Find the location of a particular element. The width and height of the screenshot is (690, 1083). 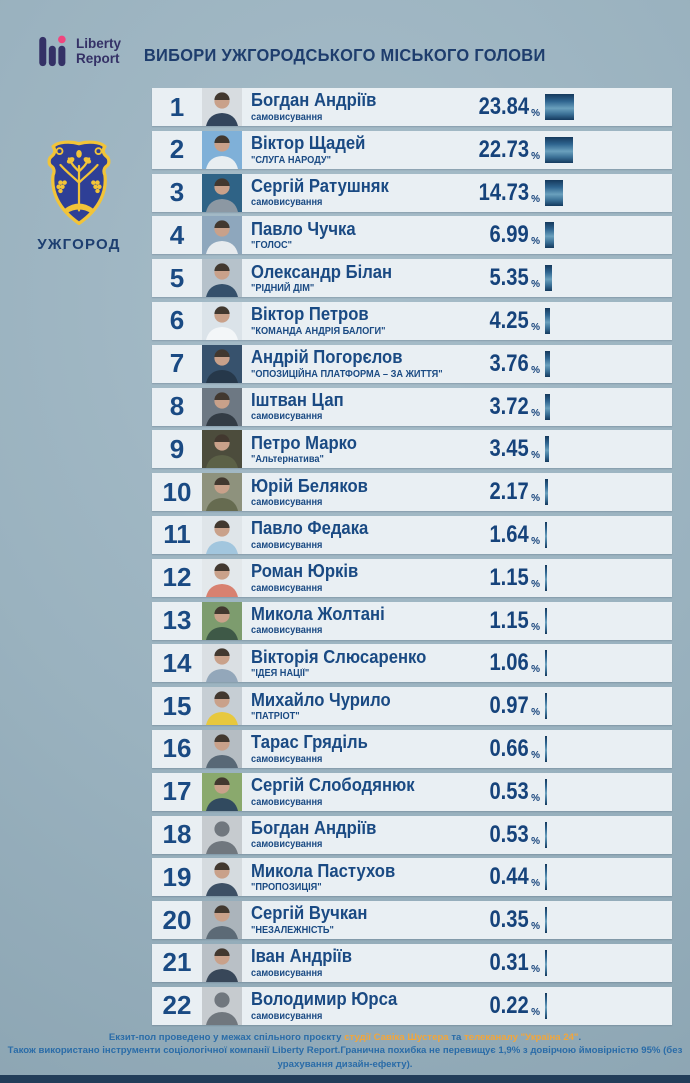

rank-number: 9 is located at coordinates (177, 448).